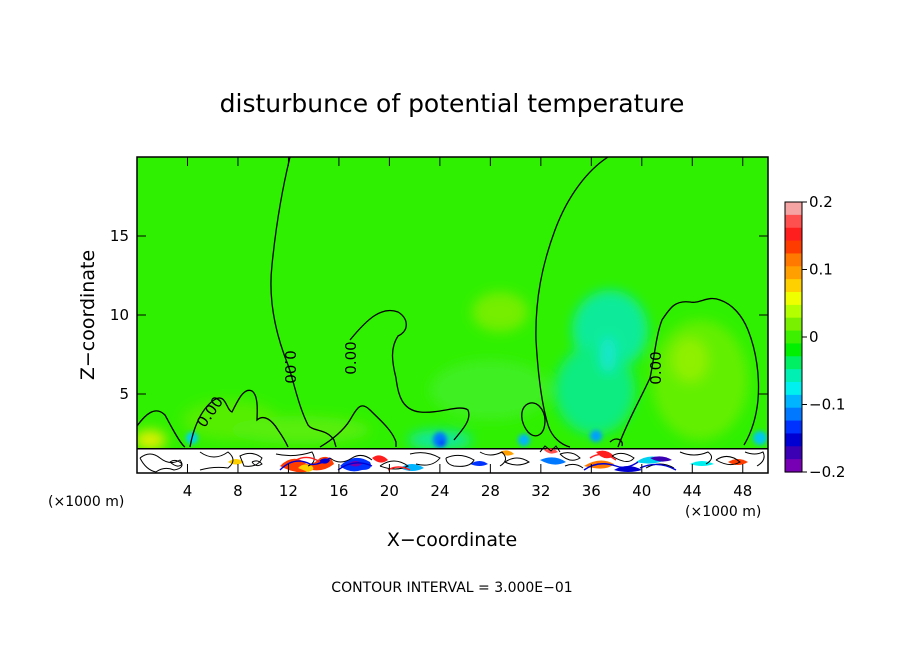 Image resolution: width=904 pixels, height=654 pixels. Describe the element at coordinates (742, 491) in the screenshot. I see `x-tick-label: 48` at that location.